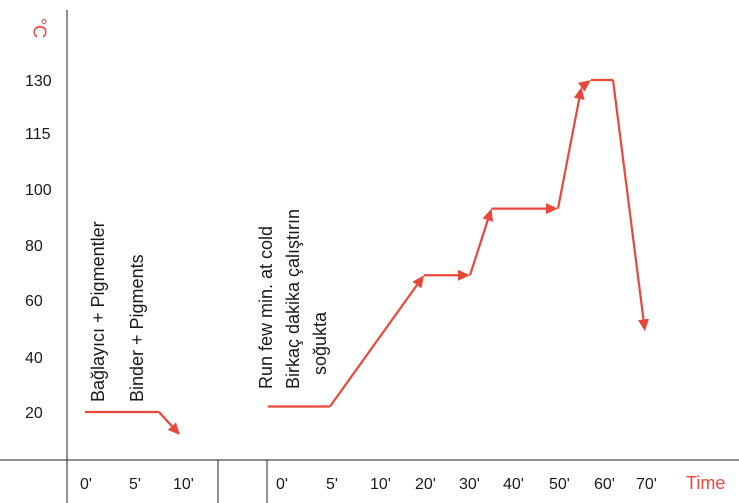 The width and height of the screenshot is (739, 503). I want to click on x-tick-label: 70', so click(646, 484).